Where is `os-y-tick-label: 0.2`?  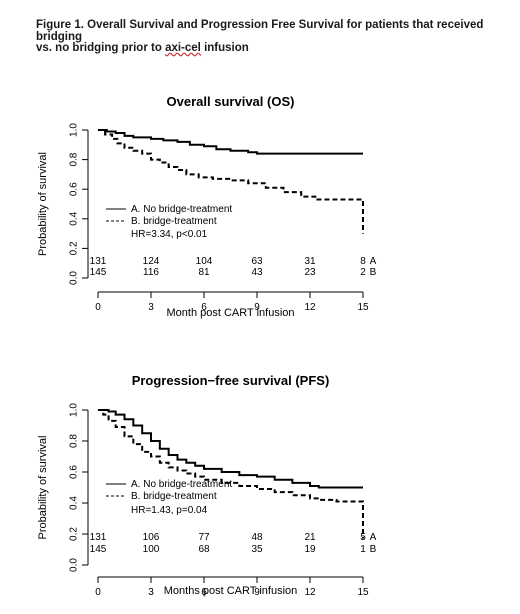
os-y-tick-label: 0.2 is located at coordinates (74, 248).